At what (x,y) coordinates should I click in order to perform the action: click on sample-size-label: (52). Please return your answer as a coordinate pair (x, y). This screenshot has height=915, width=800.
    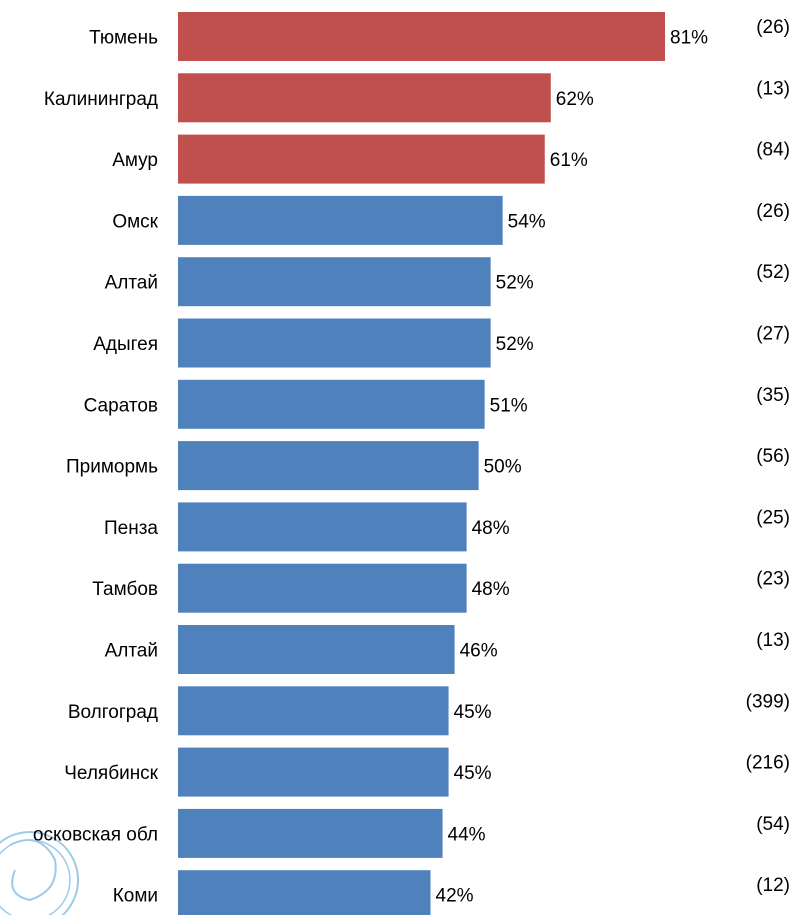
    Looking at the image, I should click on (773, 272).